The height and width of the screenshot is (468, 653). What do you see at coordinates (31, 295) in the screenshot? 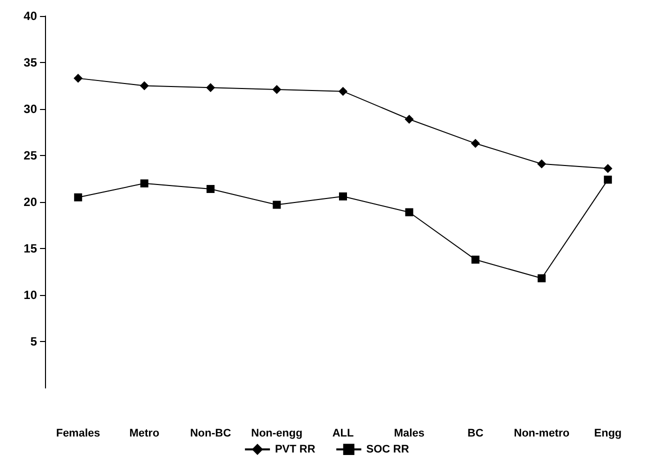
I see `y-tick-label: 10` at bounding box center [31, 295].